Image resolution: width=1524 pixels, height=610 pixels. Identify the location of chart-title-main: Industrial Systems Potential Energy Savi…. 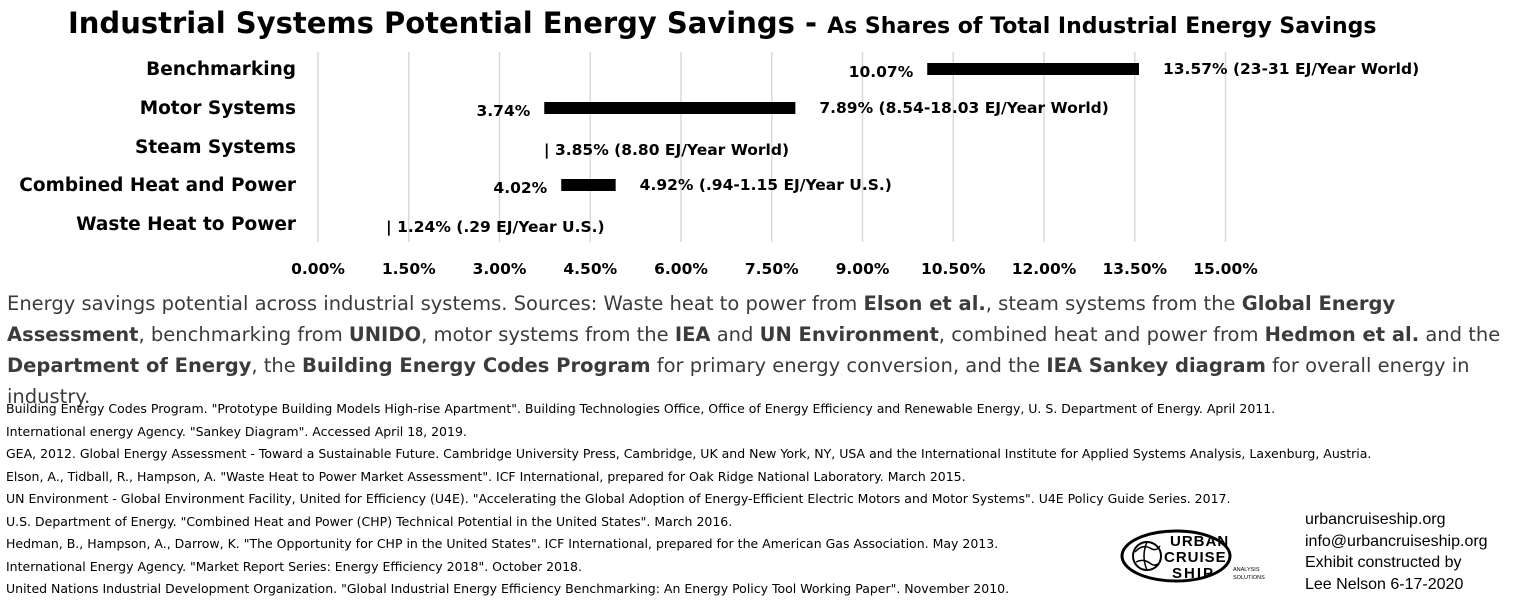
(443, 23).